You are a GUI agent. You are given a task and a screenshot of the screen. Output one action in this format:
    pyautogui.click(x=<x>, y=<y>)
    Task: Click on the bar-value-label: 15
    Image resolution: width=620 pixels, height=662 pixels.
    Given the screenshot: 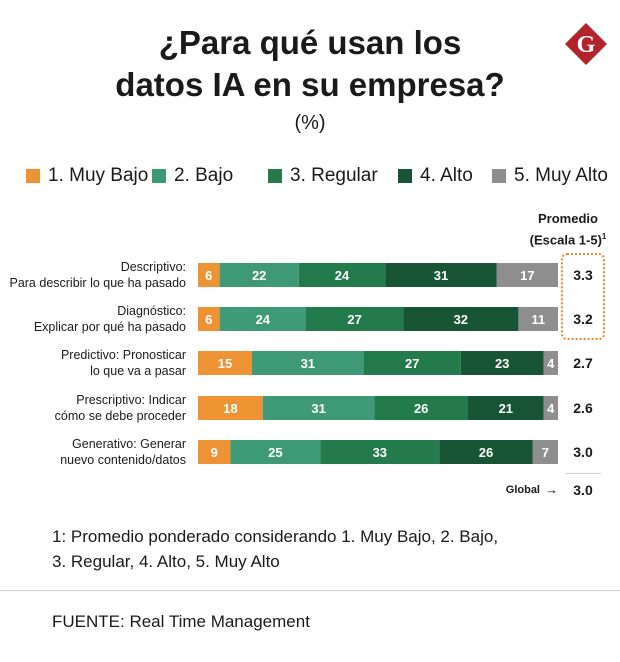 What is the action you would take?
    pyautogui.click(x=225, y=363)
    